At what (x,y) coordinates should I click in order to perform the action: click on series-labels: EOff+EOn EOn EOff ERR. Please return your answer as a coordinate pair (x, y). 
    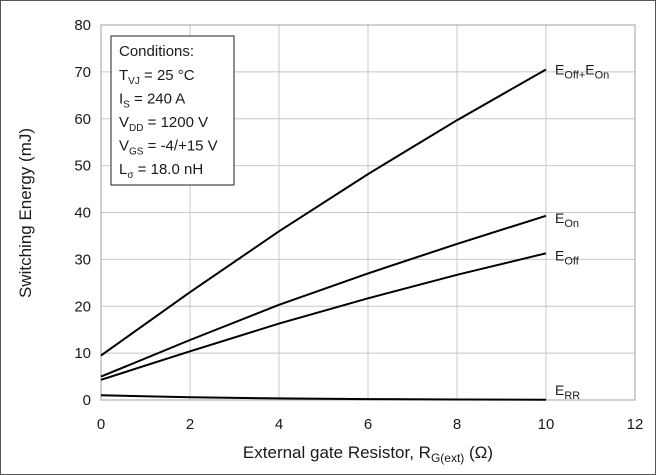
    Looking at the image, I should click on (582, 232).